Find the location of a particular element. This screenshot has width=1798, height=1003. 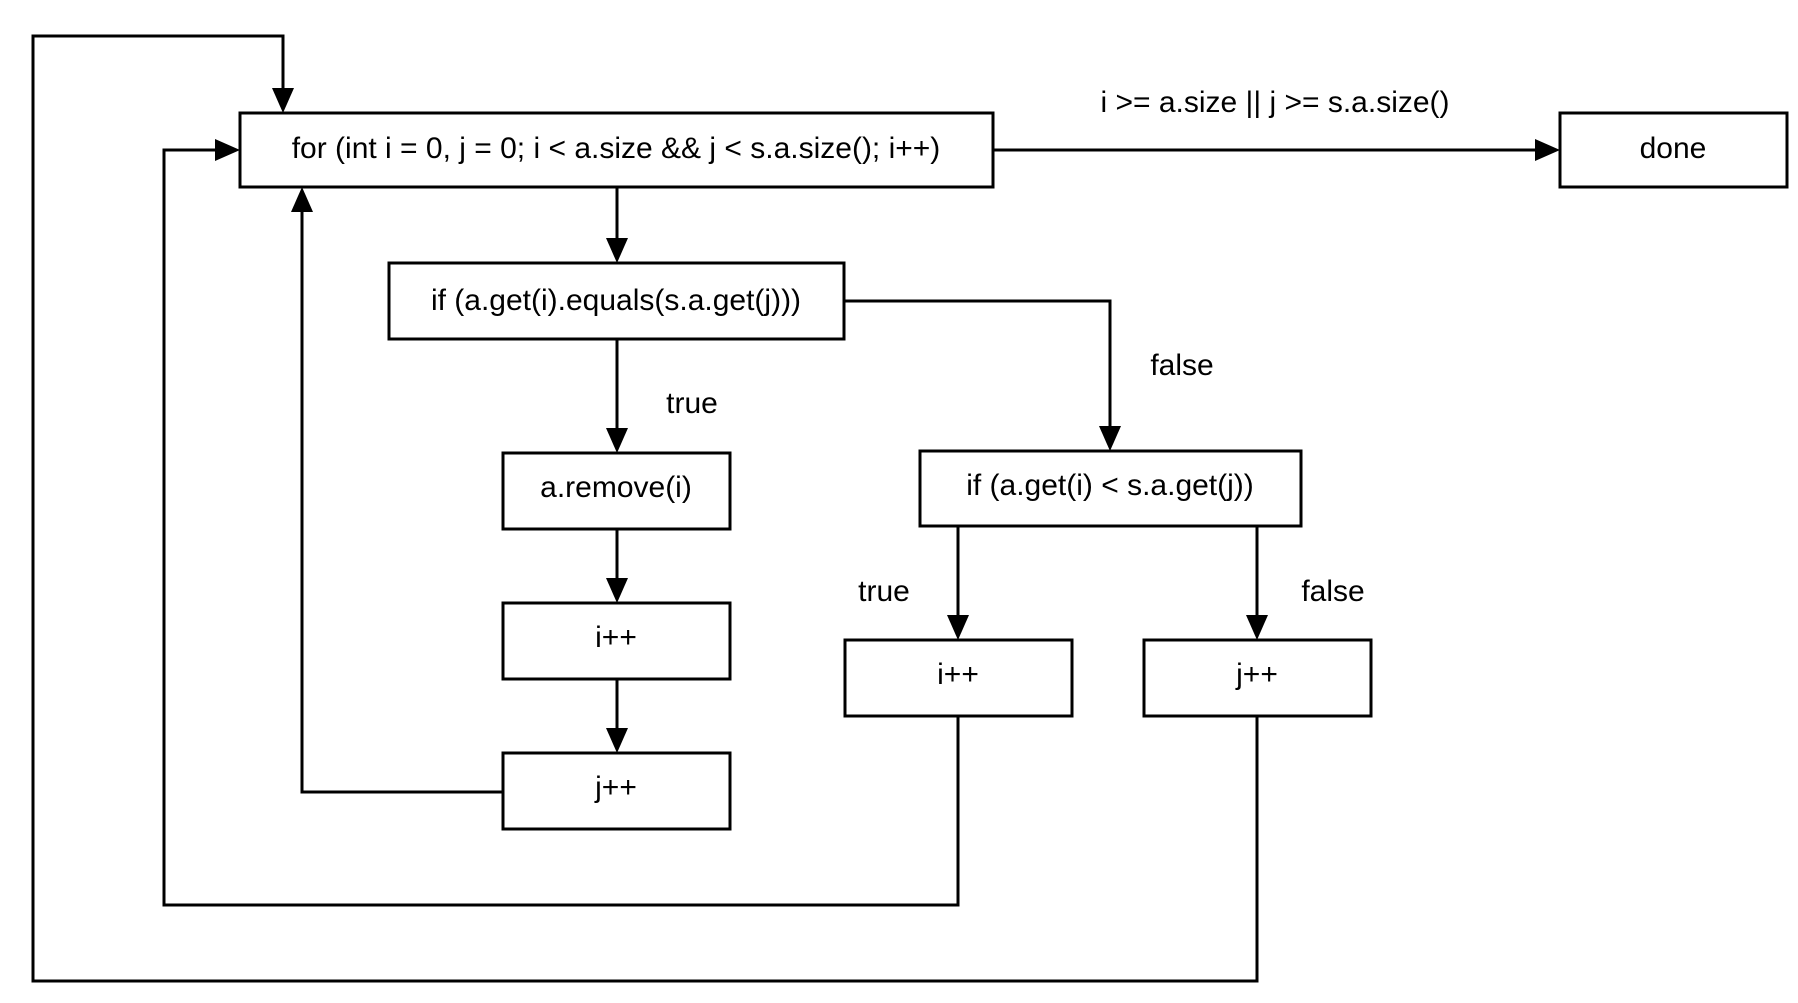

exit-condition-label: i >= a.size || j >= s.a.size() is located at coordinates (1274, 102).